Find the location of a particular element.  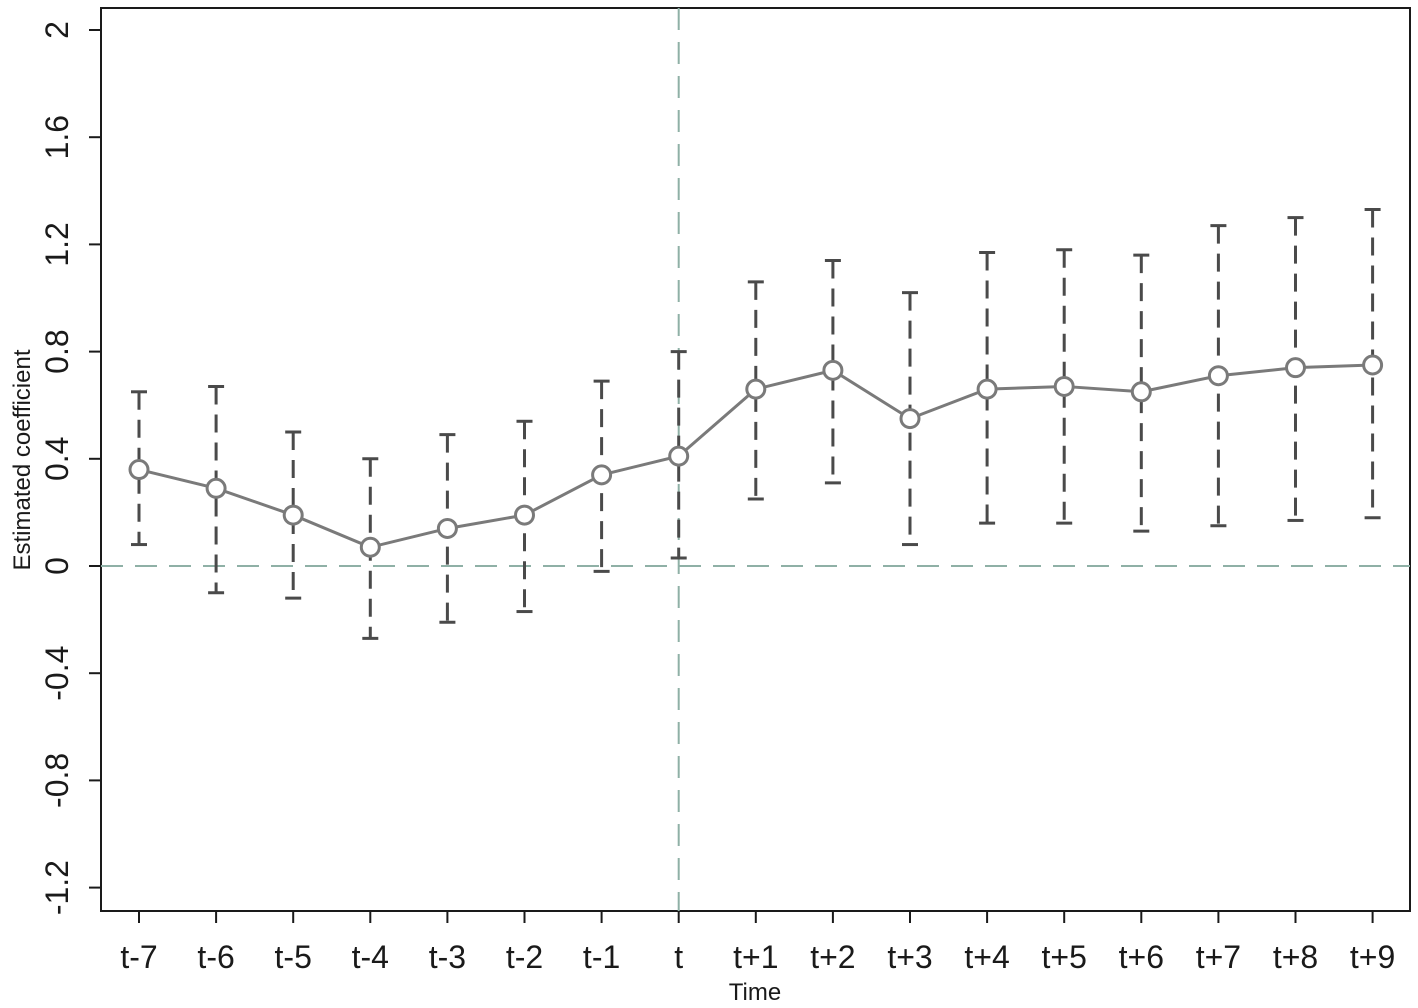

x-tick-label: t+2 is located at coordinates (832, 957).